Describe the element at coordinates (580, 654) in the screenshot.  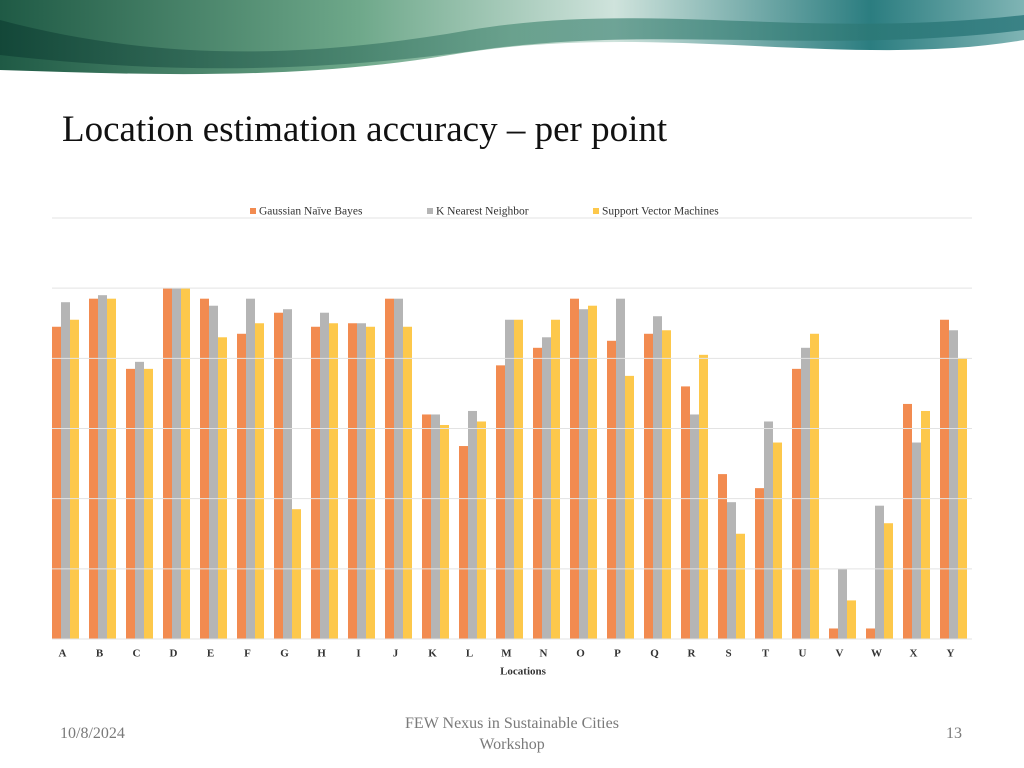
I see `x-tick-label: O` at that location.